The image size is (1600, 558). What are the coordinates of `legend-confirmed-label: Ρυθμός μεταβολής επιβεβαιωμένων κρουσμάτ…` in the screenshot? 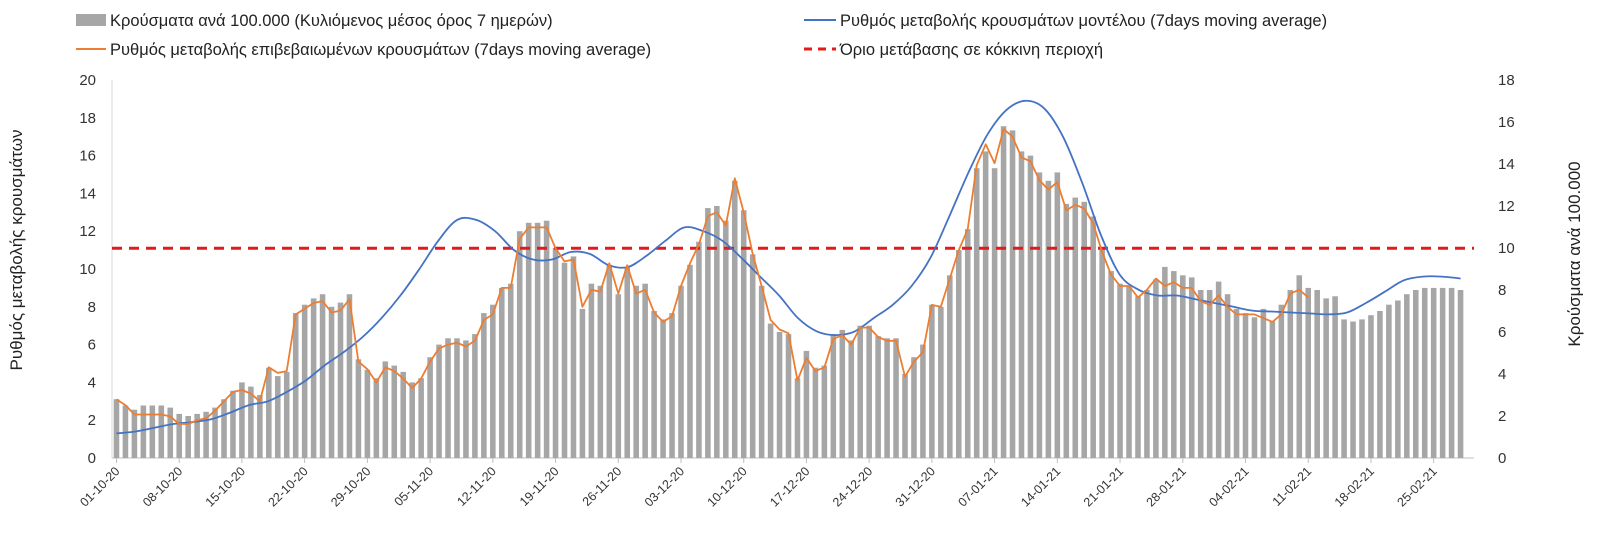 It's located at (380, 50).